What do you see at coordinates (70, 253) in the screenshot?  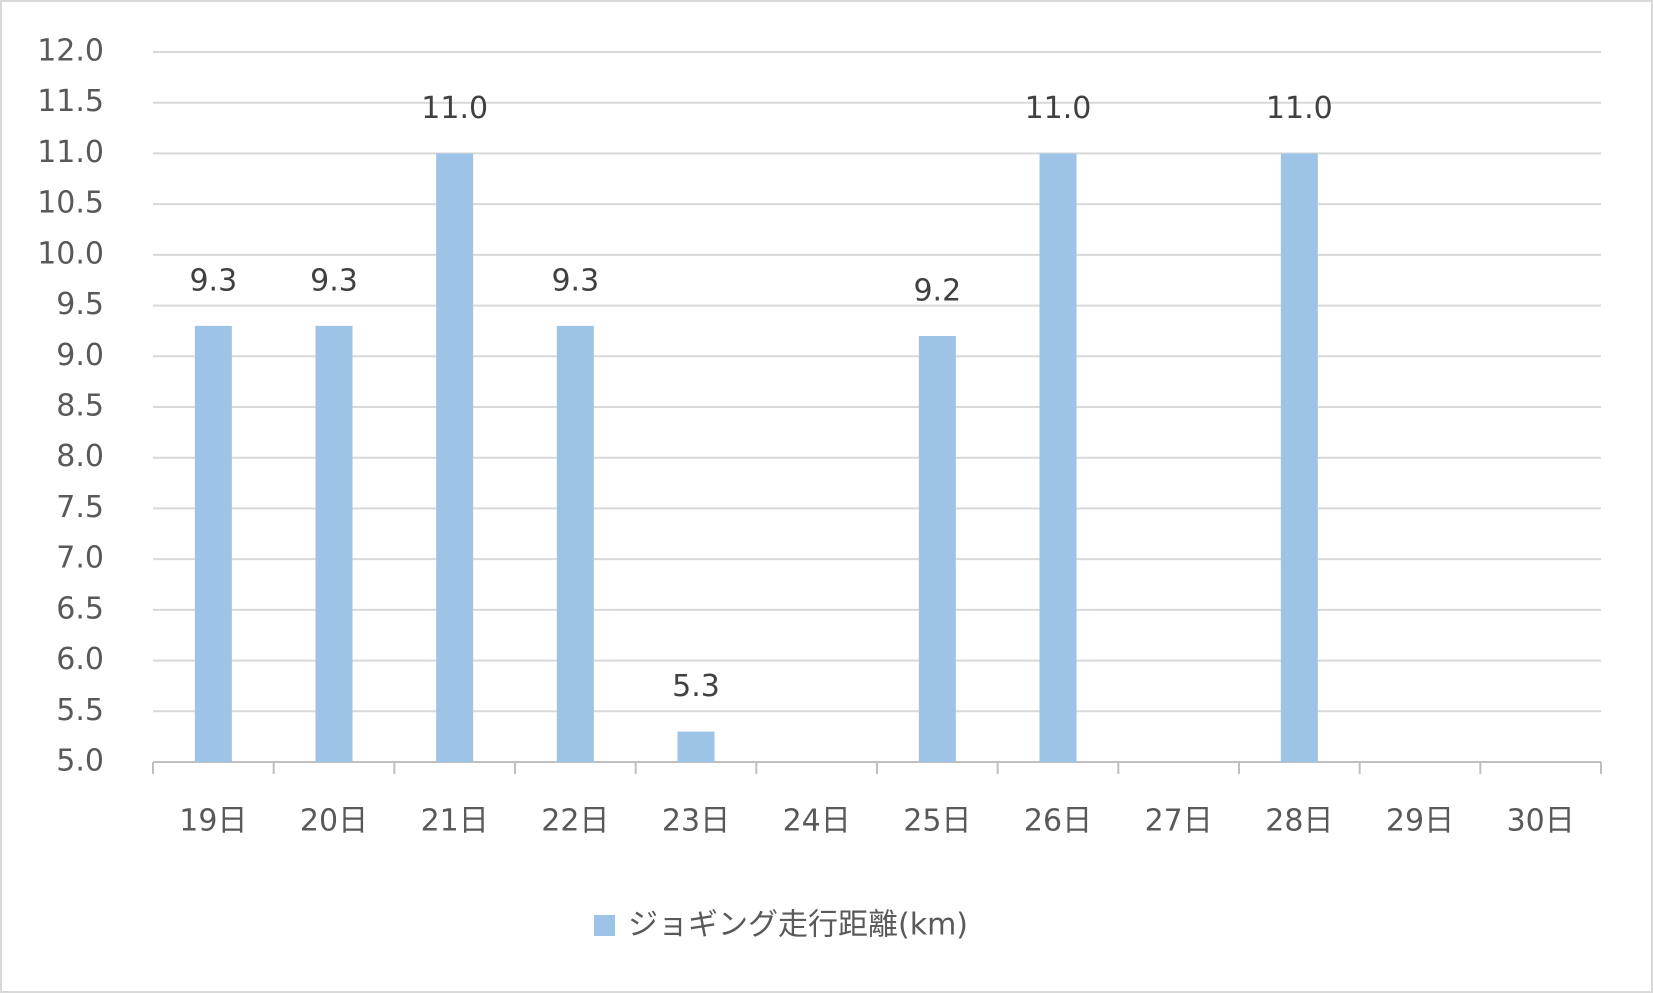 I see `y-tick-label: 10.0` at bounding box center [70, 253].